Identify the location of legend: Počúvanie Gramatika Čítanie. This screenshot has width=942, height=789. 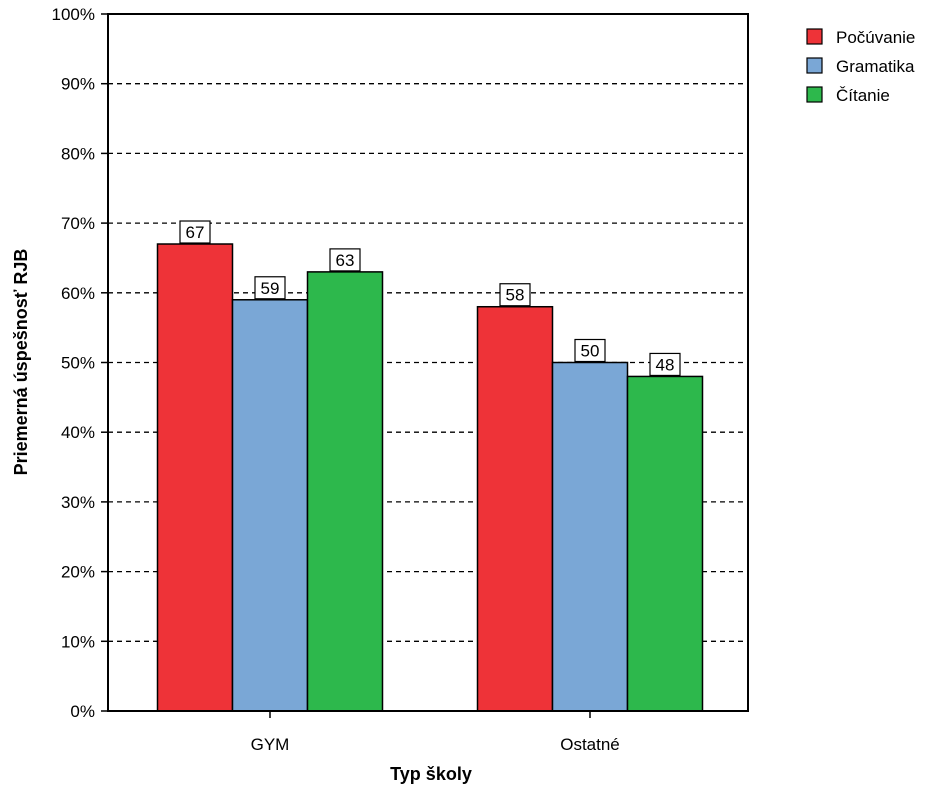
(860, 66).